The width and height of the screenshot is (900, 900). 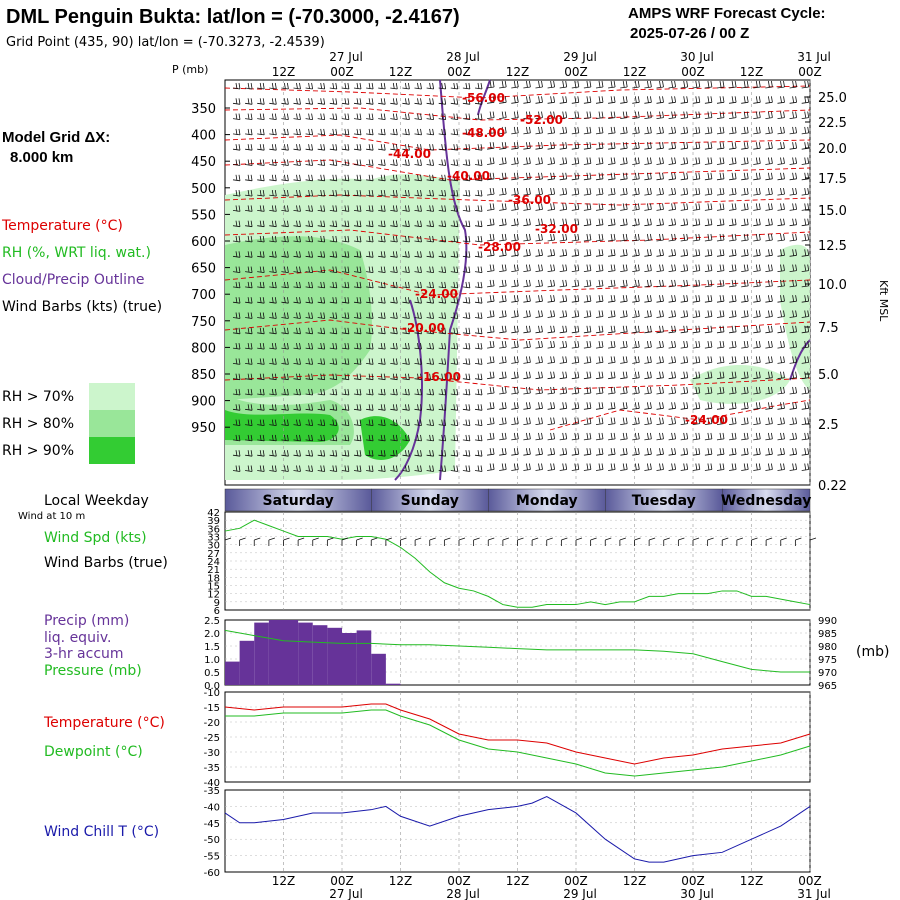 What do you see at coordinates (217, 603) in the screenshot?
I see `panel-tick-label: 9` at bounding box center [217, 603].